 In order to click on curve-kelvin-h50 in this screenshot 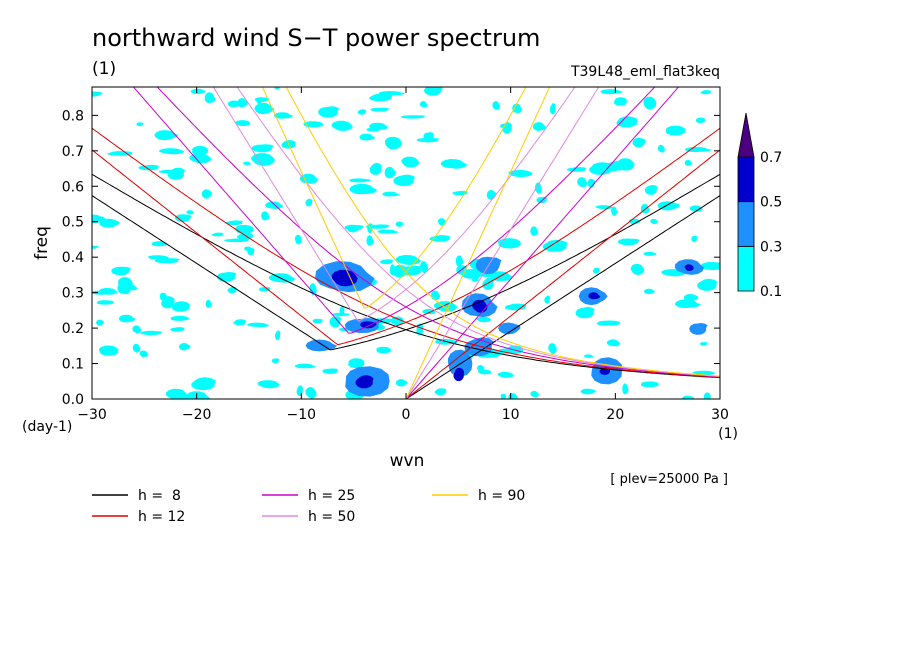, I will do `click(502, 243)`.